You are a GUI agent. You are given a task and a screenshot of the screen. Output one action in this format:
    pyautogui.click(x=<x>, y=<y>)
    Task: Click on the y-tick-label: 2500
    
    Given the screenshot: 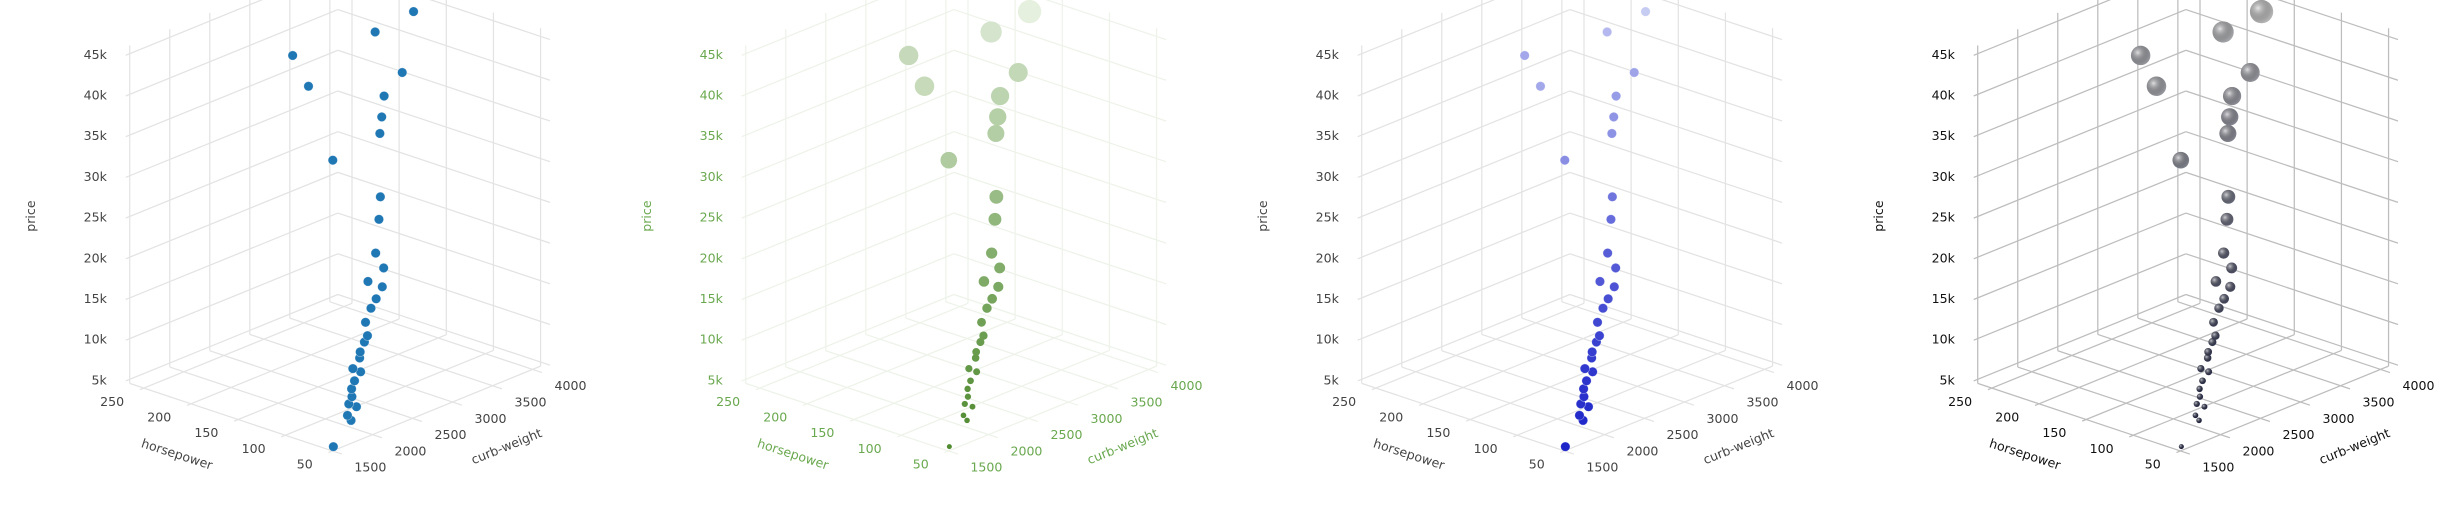 What is the action you would take?
    pyautogui.click(x=1066, y=434)
    